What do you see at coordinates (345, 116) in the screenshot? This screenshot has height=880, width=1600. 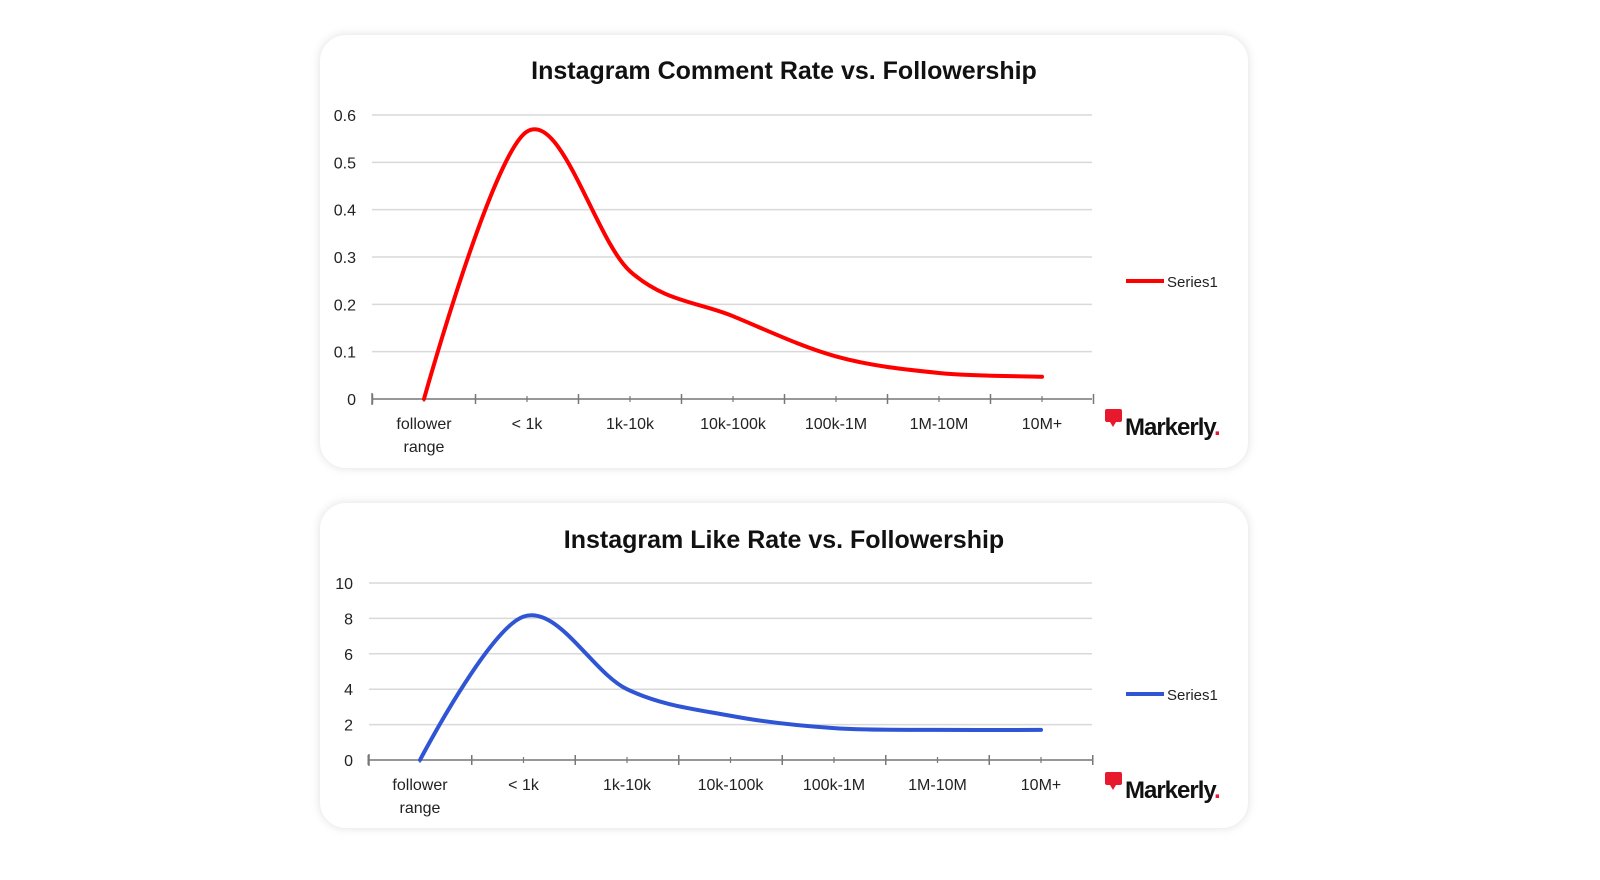 I see `y-tick-label: 0.6` at bounding box center [345, 116].